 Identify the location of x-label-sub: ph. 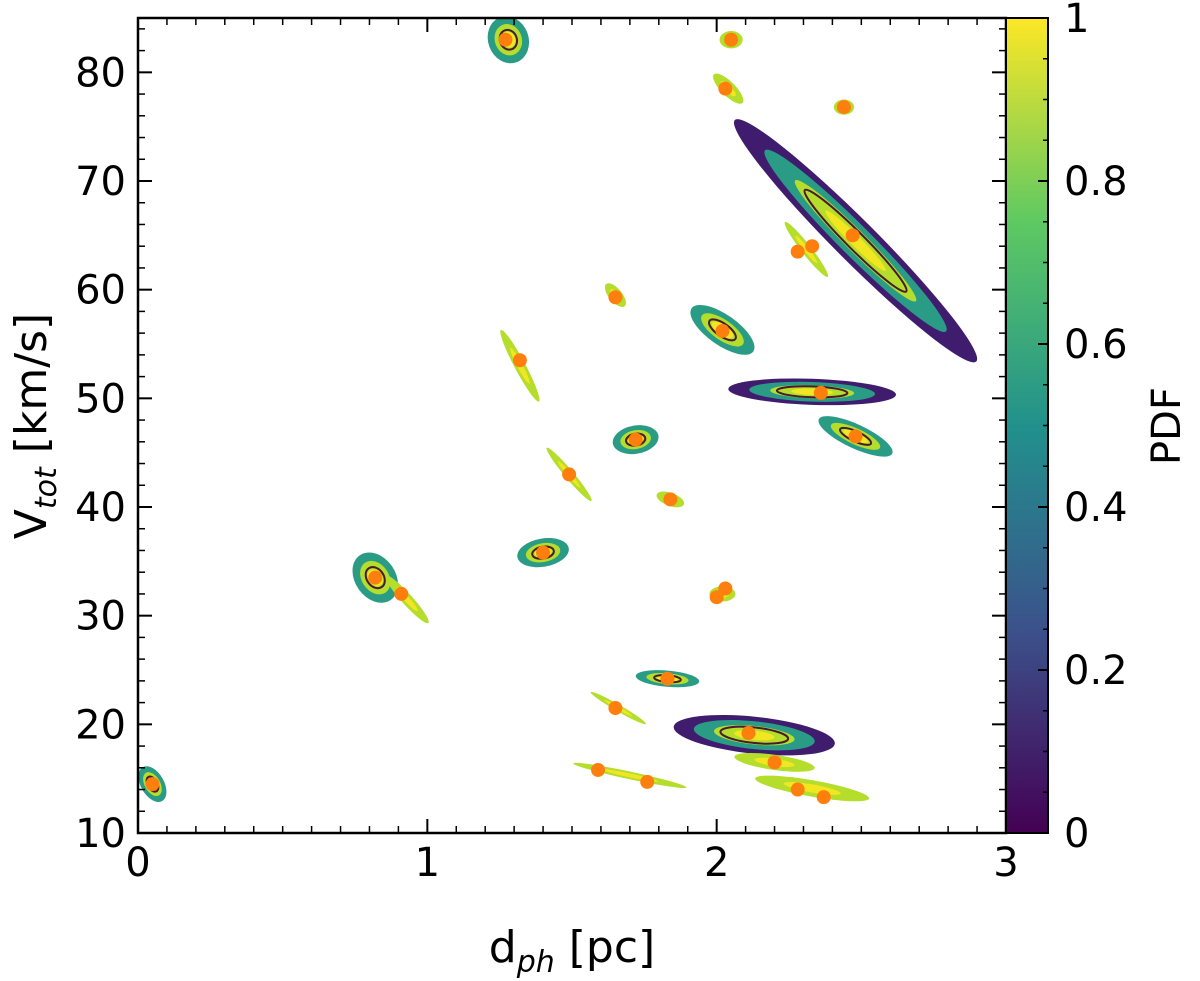
(535, 962).